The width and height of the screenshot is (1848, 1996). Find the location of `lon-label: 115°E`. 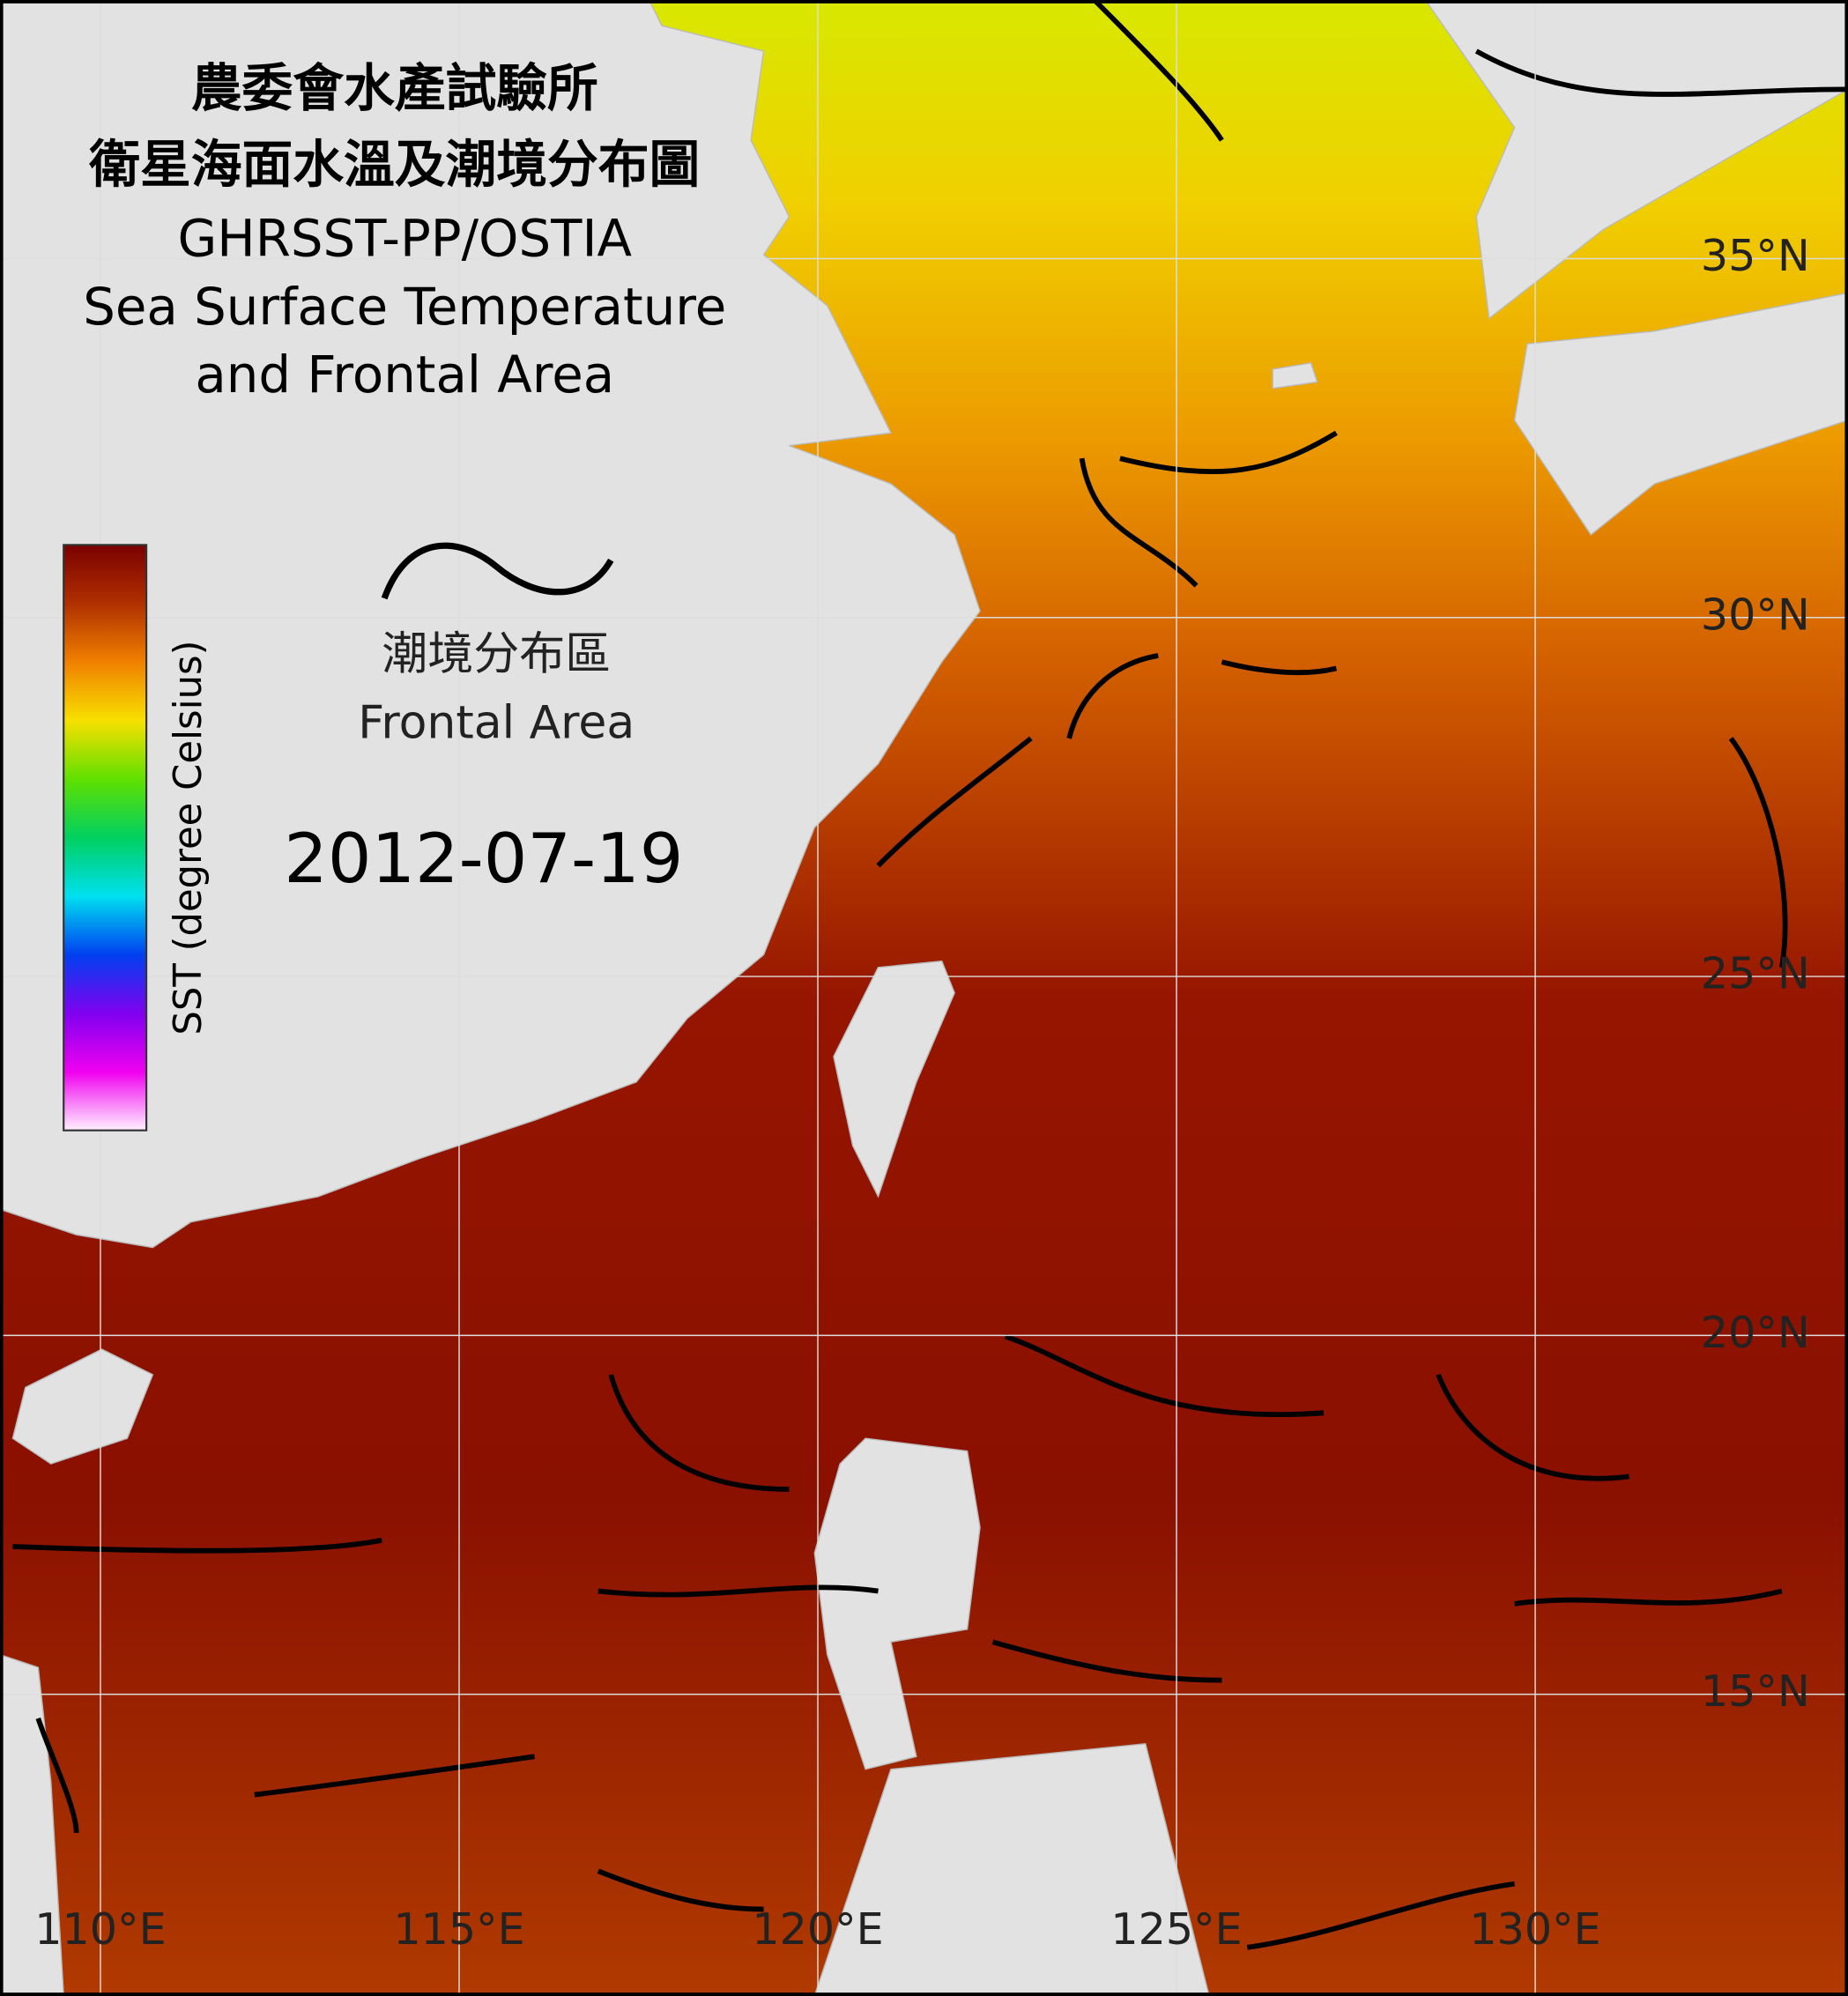

lon-label: 115°E is located at coordinates (458, 1929).